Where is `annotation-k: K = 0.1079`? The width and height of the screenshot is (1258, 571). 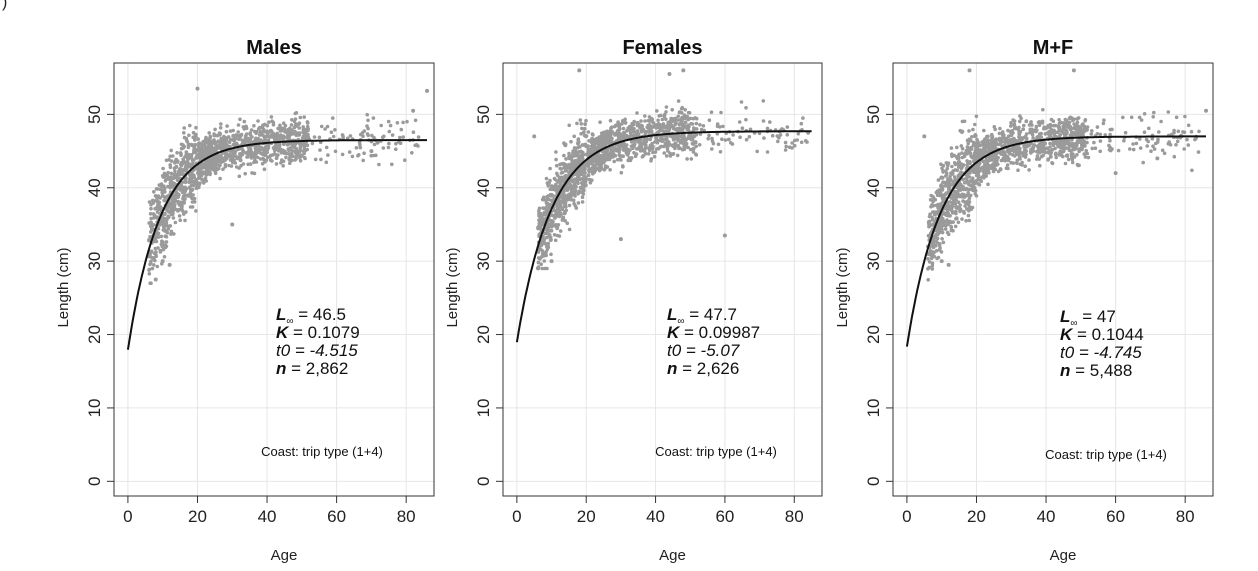 annotation-k: K = 0.1079 is located at coordinates (318, 332).